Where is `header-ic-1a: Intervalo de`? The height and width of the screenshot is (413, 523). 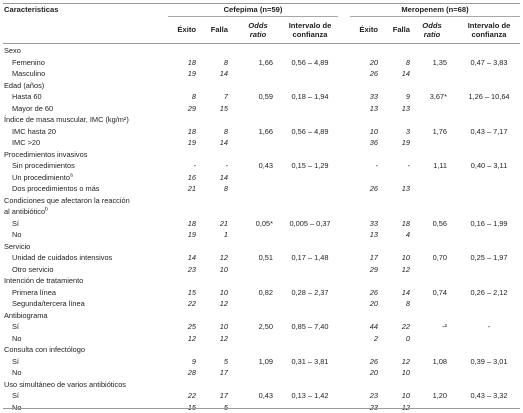 header-ic-1a: Intervalo de is located at coordinates (310, 25).